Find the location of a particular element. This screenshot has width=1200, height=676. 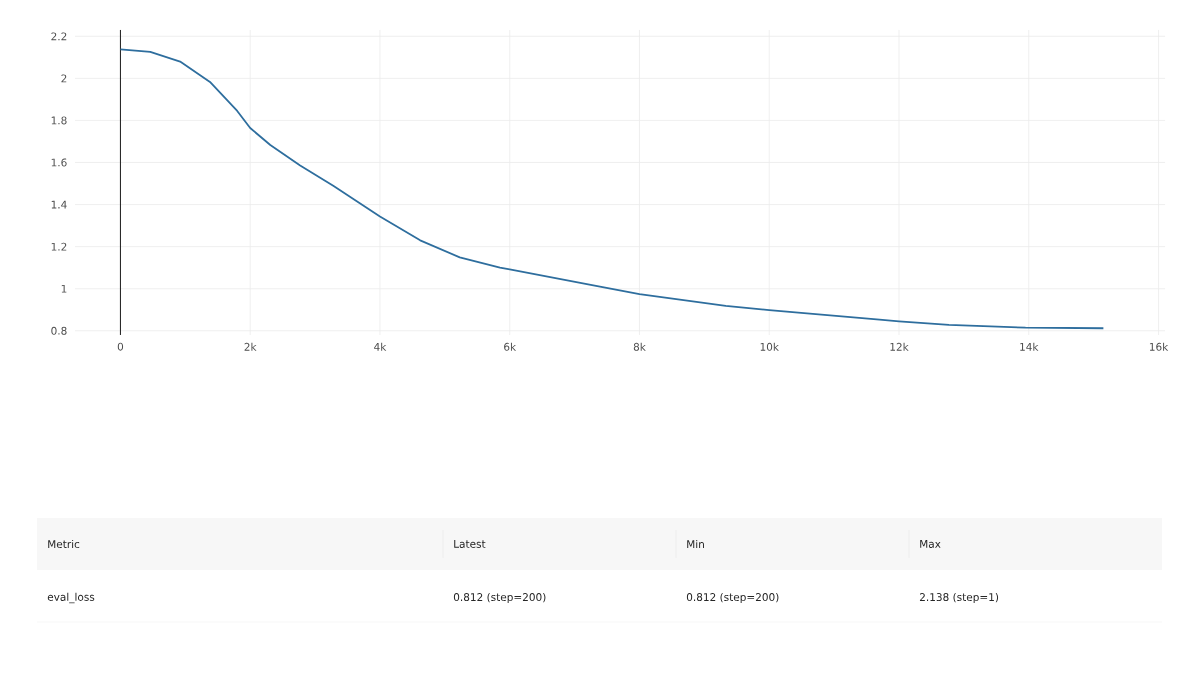

y-tick-label: 1.8 is located at coordinates (59, 120).